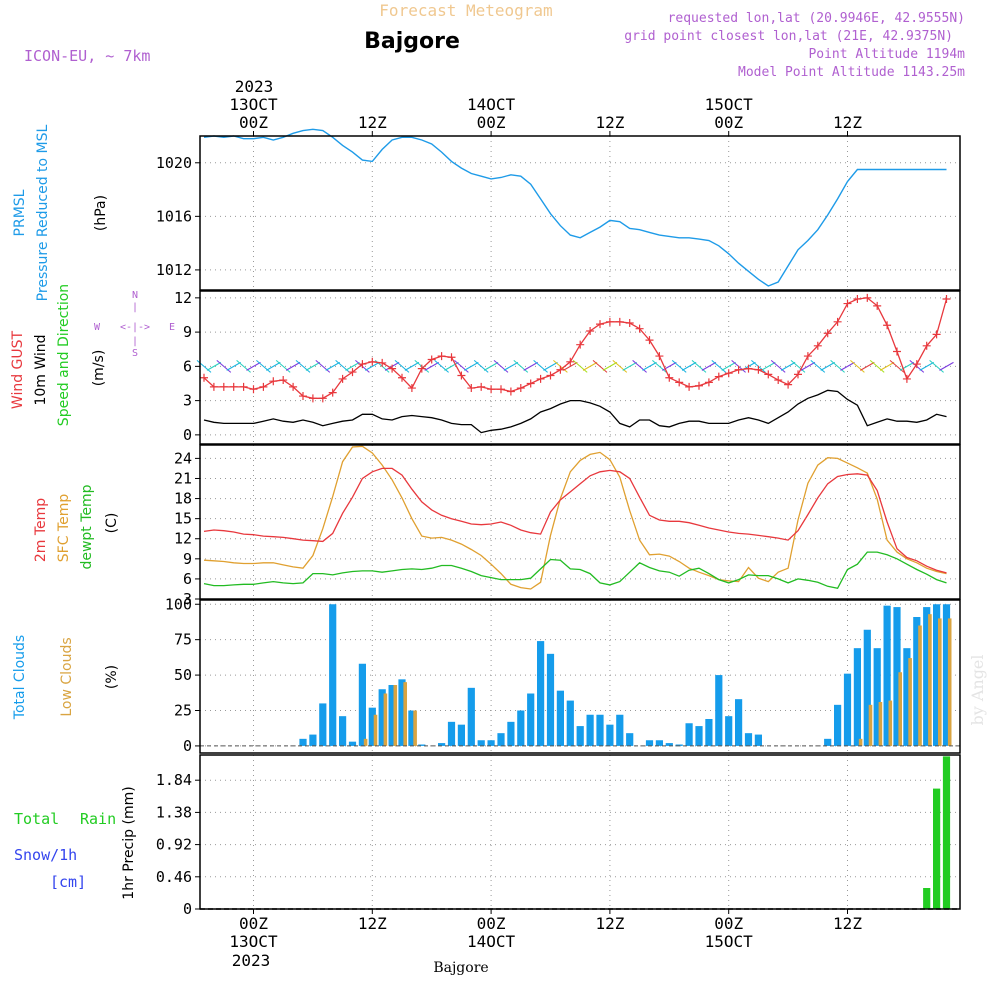 The height and width of the screenshot is (1000, 1000). I want to click on wind-label: 10m Wind, so click(41, 369).